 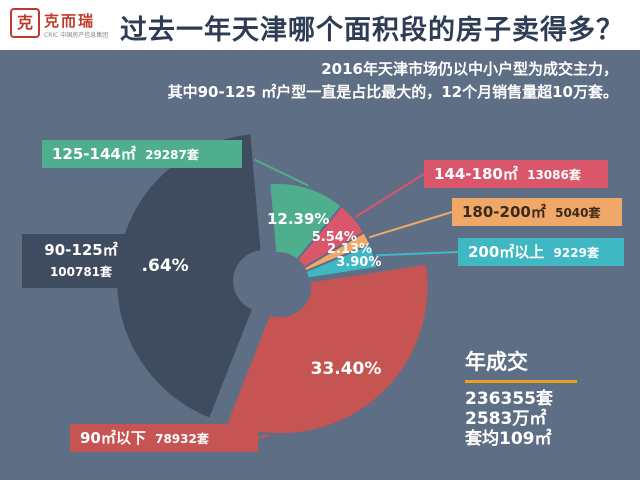 What do you see at coordinates (372, 30) in the screenshot?
I see `page-title: 过去一年天津哪个面积段的房子卖得多？` at bounding box center [372, 30].